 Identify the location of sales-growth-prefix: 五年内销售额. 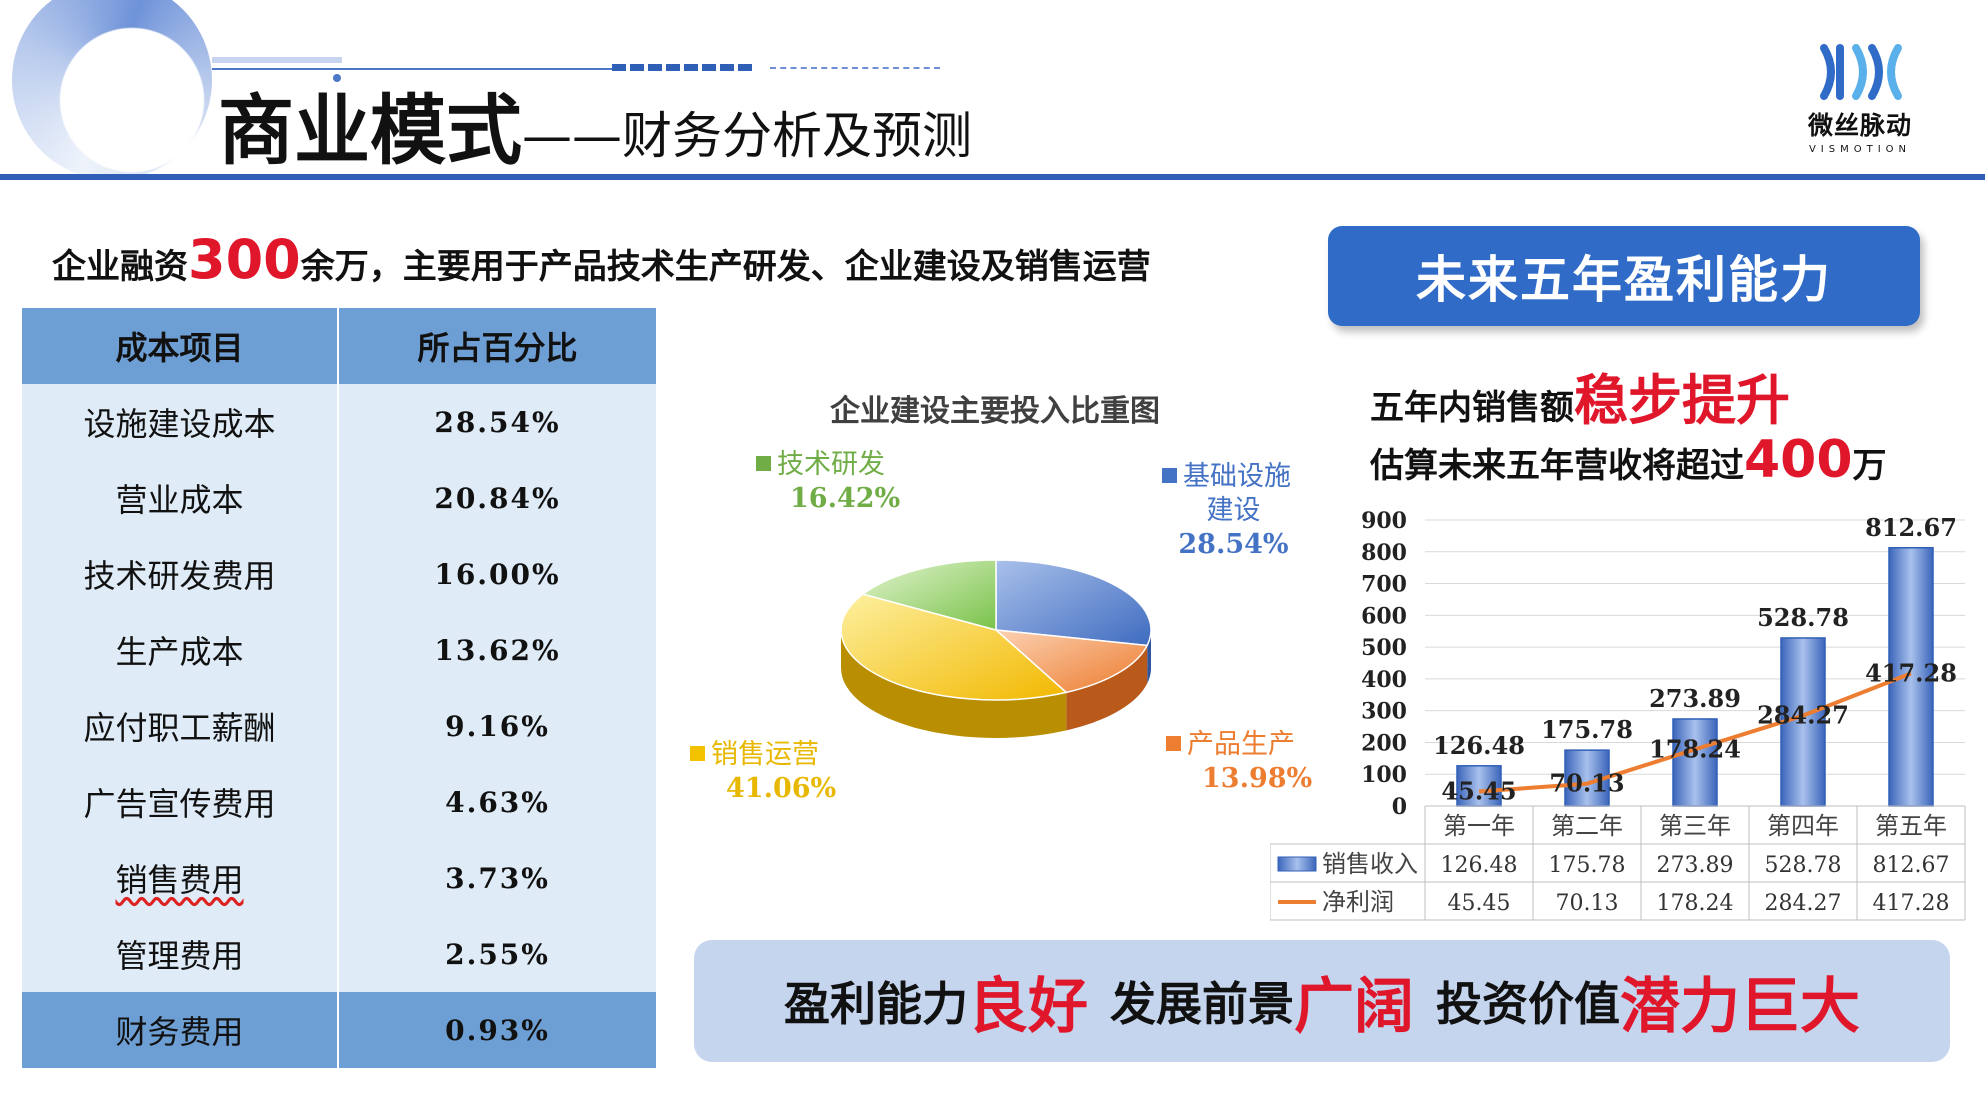
(1472, 408).